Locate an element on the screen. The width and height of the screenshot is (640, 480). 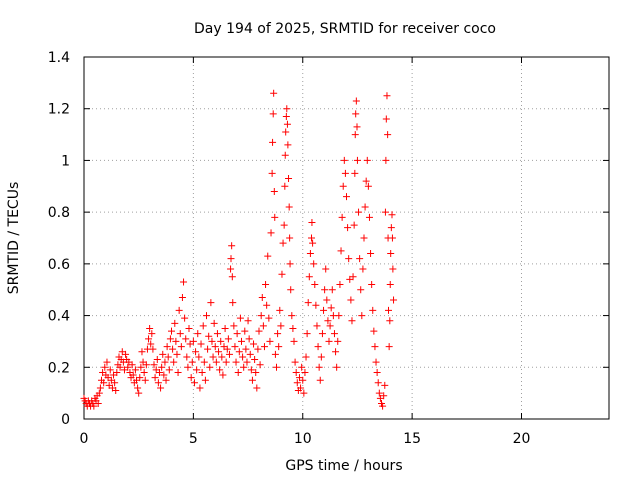
y-tick-label: 0.2 is located at coordinates (59, 368).